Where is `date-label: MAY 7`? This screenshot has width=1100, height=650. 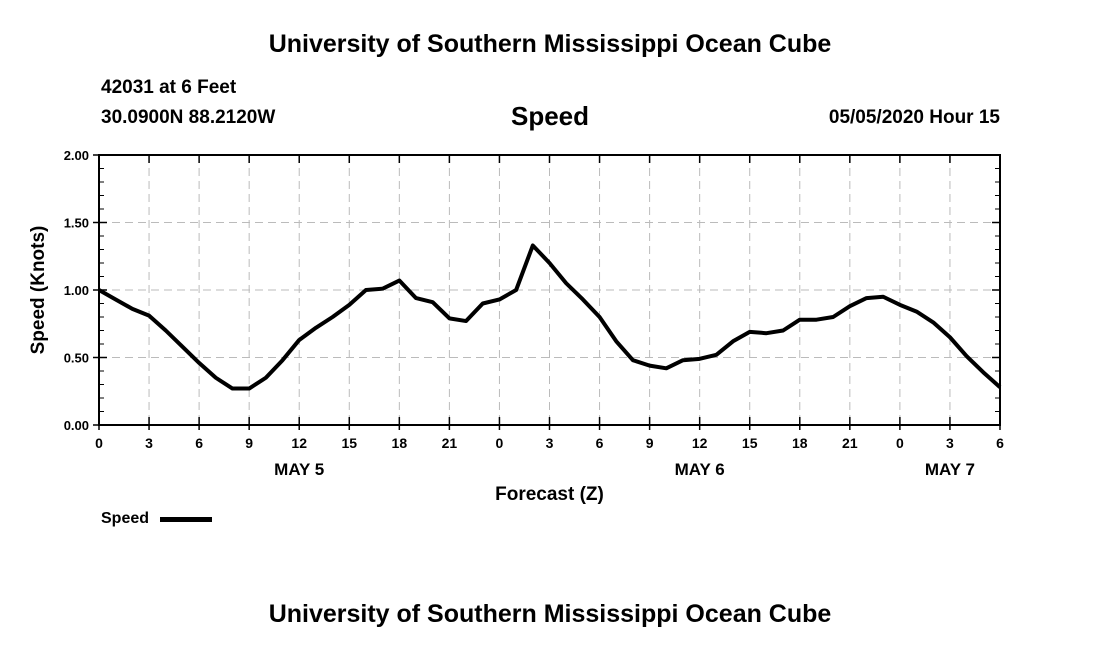 date-label: MAY 7 is located at coordinates (950, 469).